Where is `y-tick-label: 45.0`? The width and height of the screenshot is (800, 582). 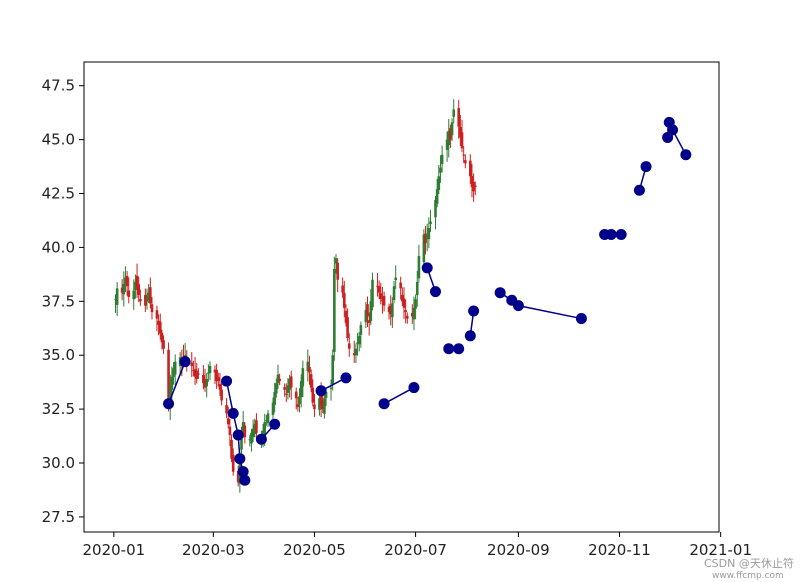
y-tick-label: 45.0 is located at coordinates (58, 140).